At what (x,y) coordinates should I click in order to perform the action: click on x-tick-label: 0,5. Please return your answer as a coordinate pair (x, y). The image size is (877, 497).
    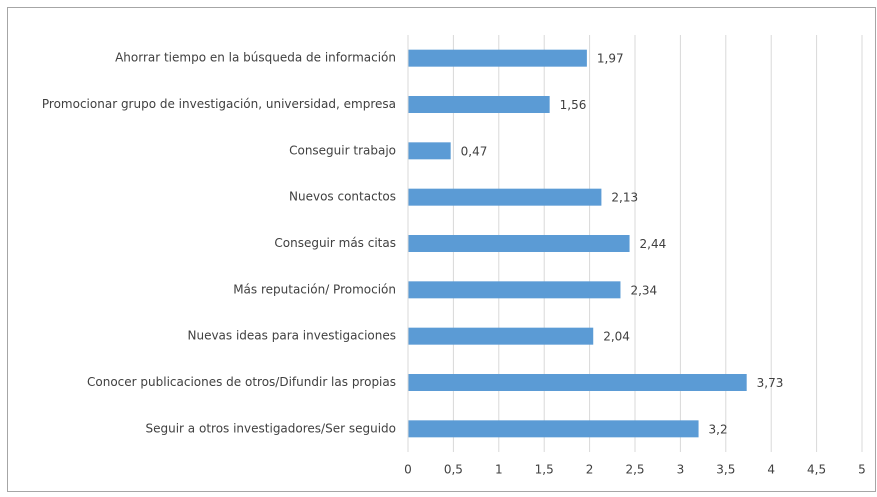
    Looking at the image, I should click on (453, 470).